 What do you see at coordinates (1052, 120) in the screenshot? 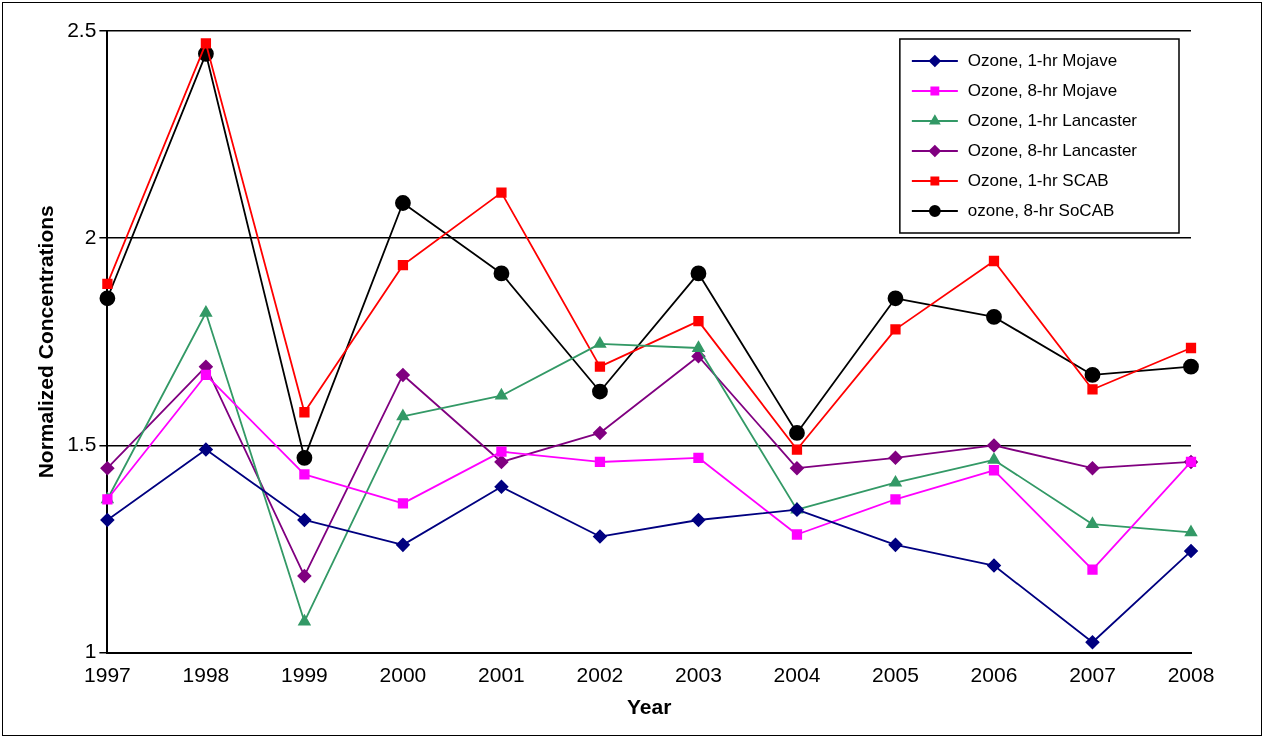
I see `legend-label: Ozone, 1-hr Lancaster` at bounding box center [1052, 120].